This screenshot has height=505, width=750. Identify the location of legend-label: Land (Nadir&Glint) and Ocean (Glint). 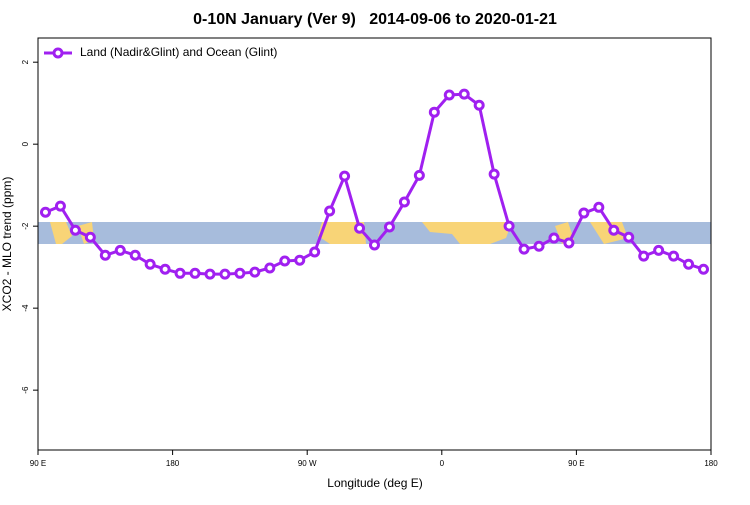
(178, 52).